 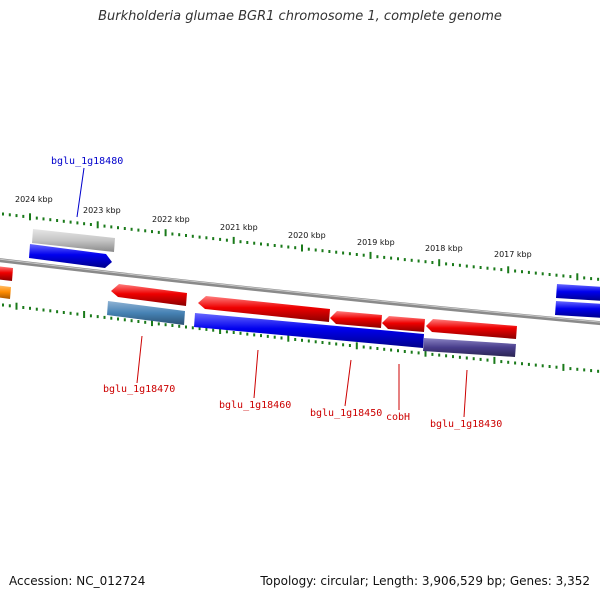 What do you see at coordinates (403, 324) in the screenshot?
I see `gene-cobH-arrow` at bounding box center [403, 324].